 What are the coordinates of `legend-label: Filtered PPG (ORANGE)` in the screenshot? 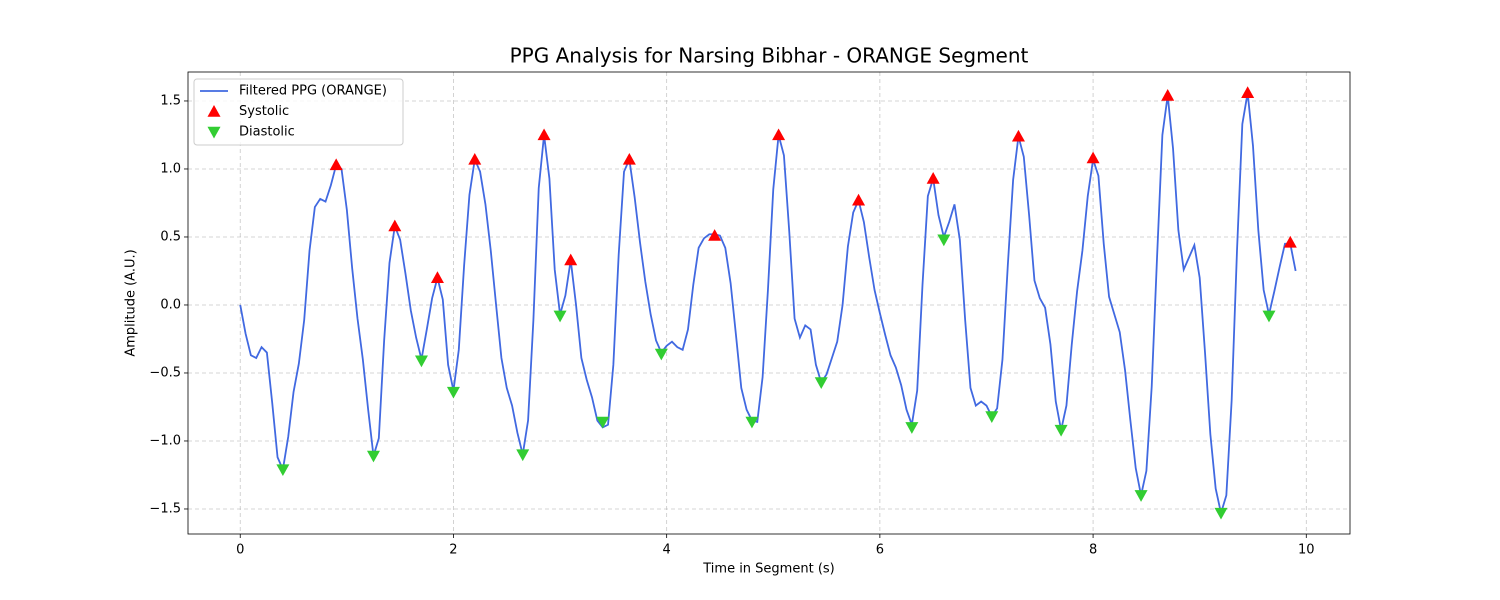 It's located at (313, 91).